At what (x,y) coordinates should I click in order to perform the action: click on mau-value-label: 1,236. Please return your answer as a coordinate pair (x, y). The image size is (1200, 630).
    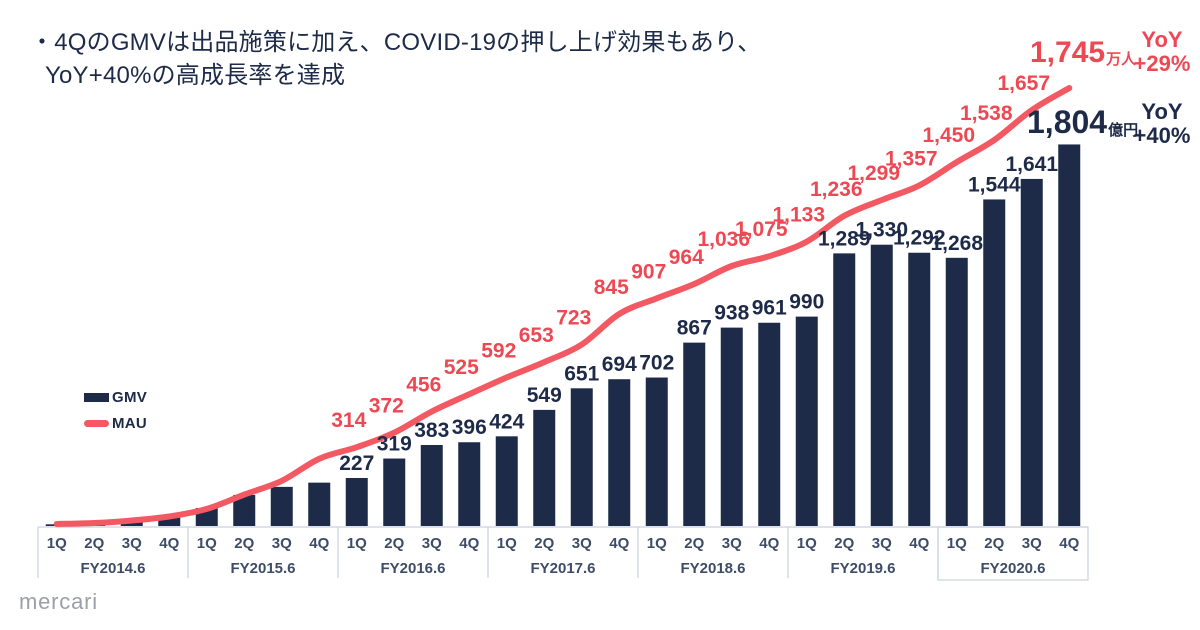
    Looking at the image, I should click on (836, 189).